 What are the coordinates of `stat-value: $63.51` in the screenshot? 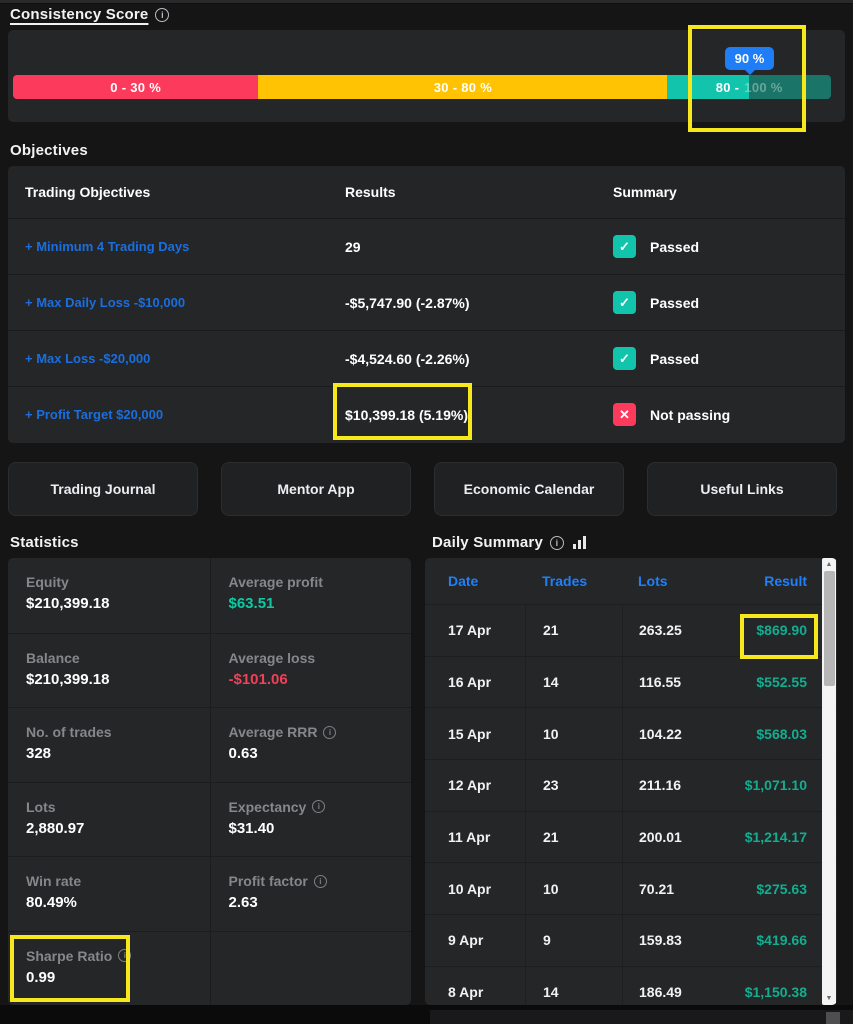 It's located at (251, 603).